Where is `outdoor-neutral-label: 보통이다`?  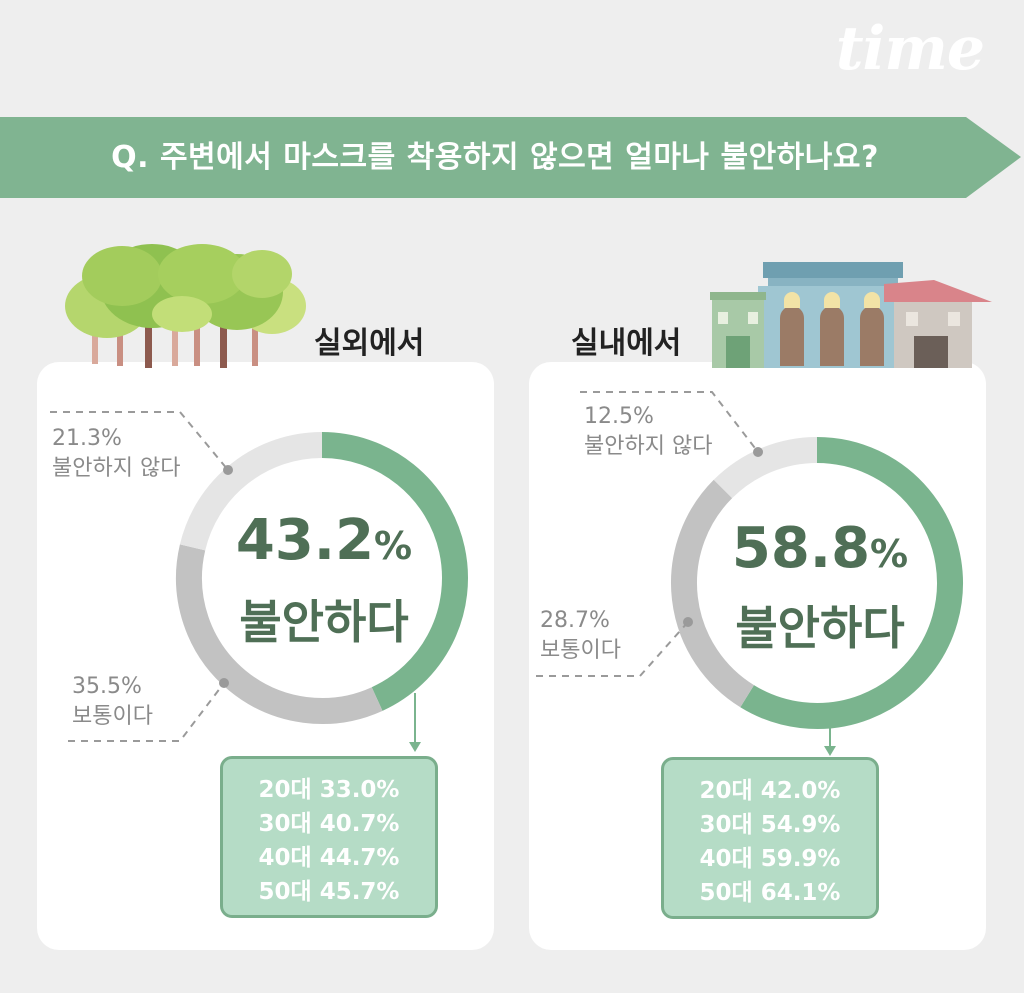
outdoor-neutral-label: 보통이다 is located at coordinates (112, 716).